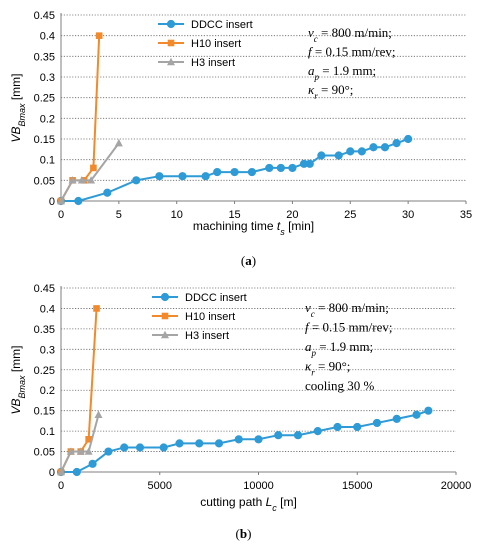 This screenshot has height=550, width=483. Describe the element at coordinates (205, 44) in the screenshot. I see `legend: DDCC insert H10 insert H3 insert` at that location.